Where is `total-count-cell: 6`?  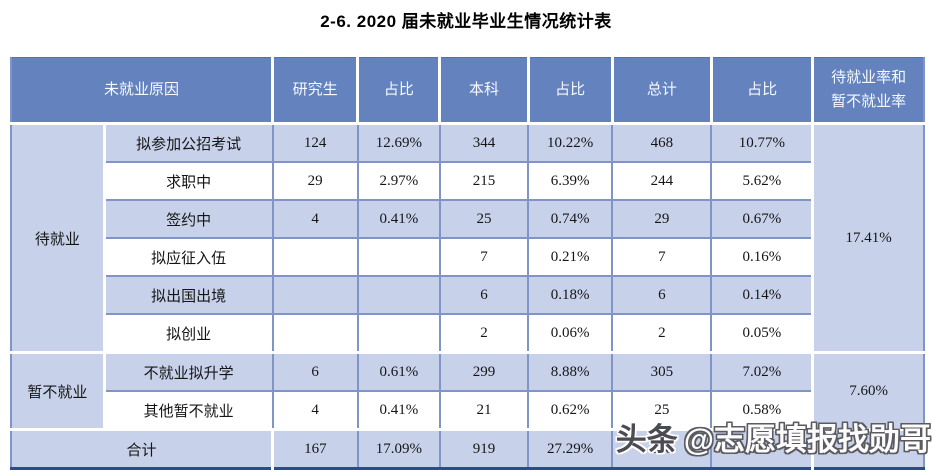
total-count-cell: 6 is located at coordinates (662, 295).